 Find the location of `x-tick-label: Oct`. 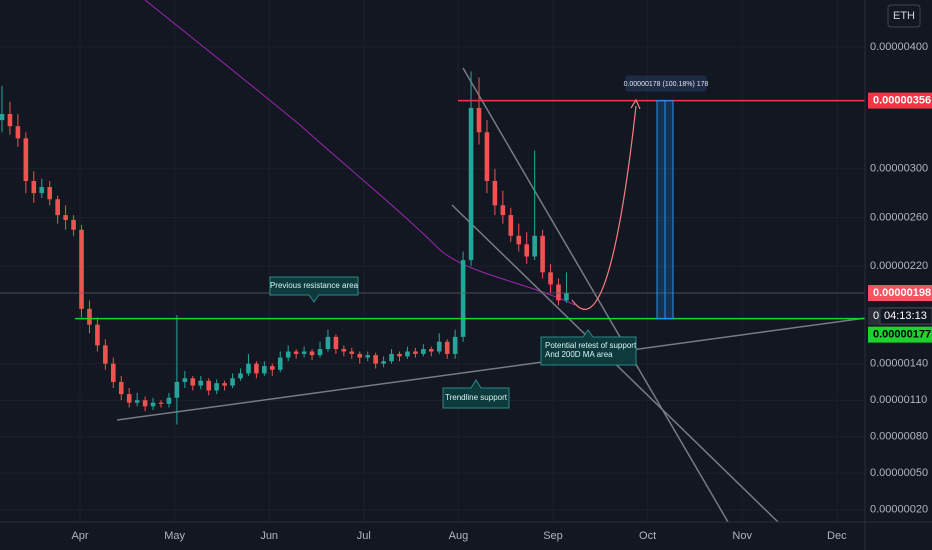

x-tick-label: Oct is located at coordinates (647, 536).